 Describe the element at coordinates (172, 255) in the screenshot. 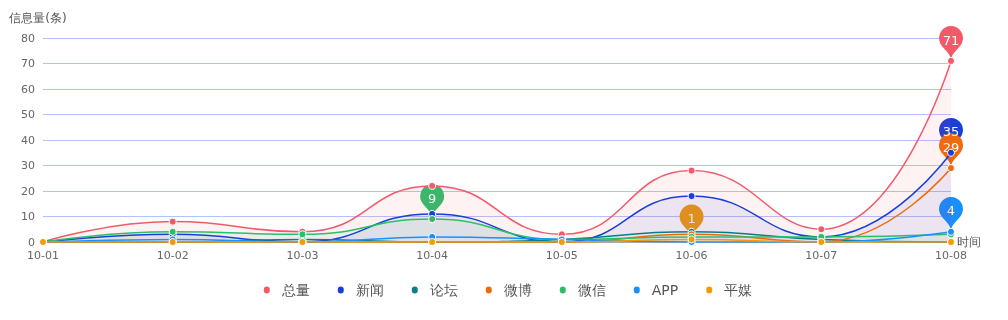

I see `x-tick-label: 10-02` at that location.